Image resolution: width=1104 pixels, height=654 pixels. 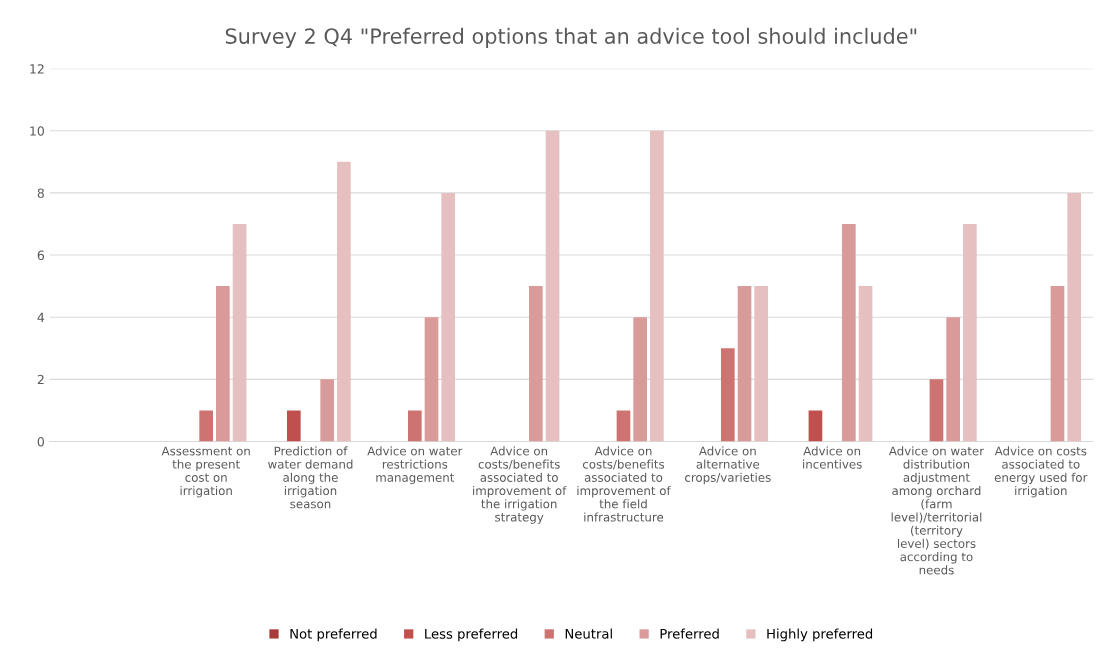 I want to click on legend-label: Preferred, so click(x=689, y=633).